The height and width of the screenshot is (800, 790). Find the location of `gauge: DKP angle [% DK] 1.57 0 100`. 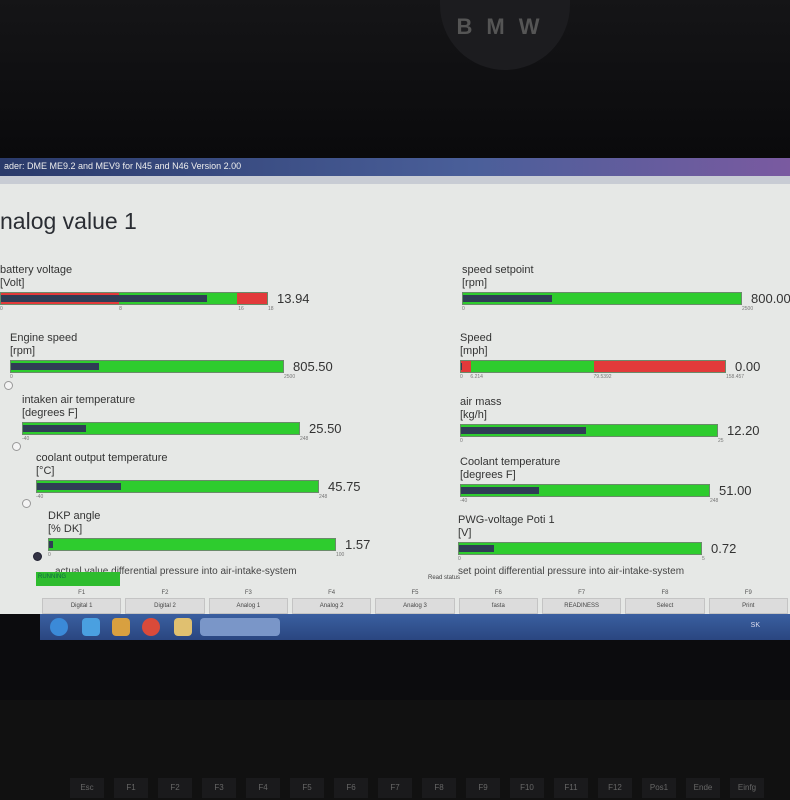

gauge: DKP angle [% DK] 1.57 0 100 is located at coordinates (209, 534).